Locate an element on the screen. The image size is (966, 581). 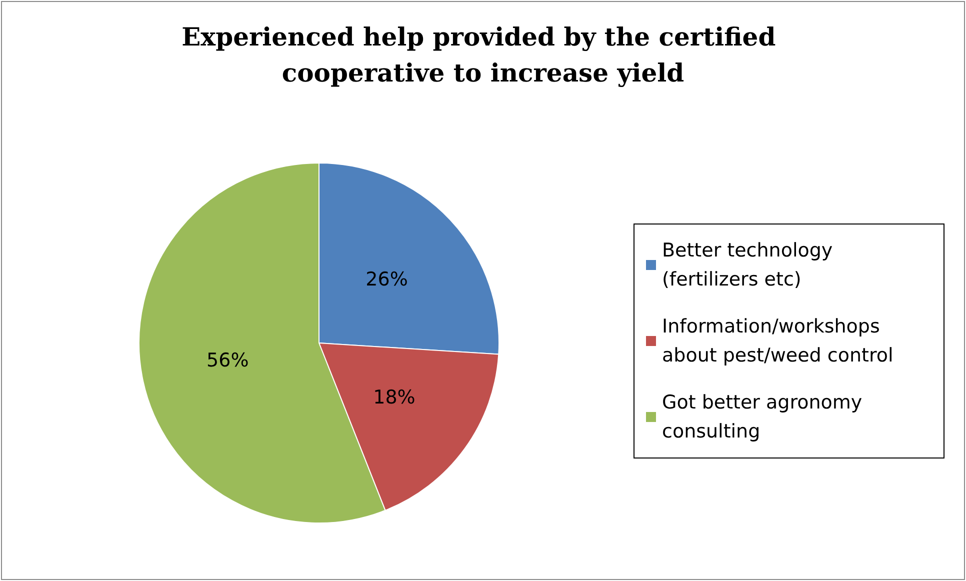
legend-label: Got better agronomy consulting is located at coordinates (765, 417).